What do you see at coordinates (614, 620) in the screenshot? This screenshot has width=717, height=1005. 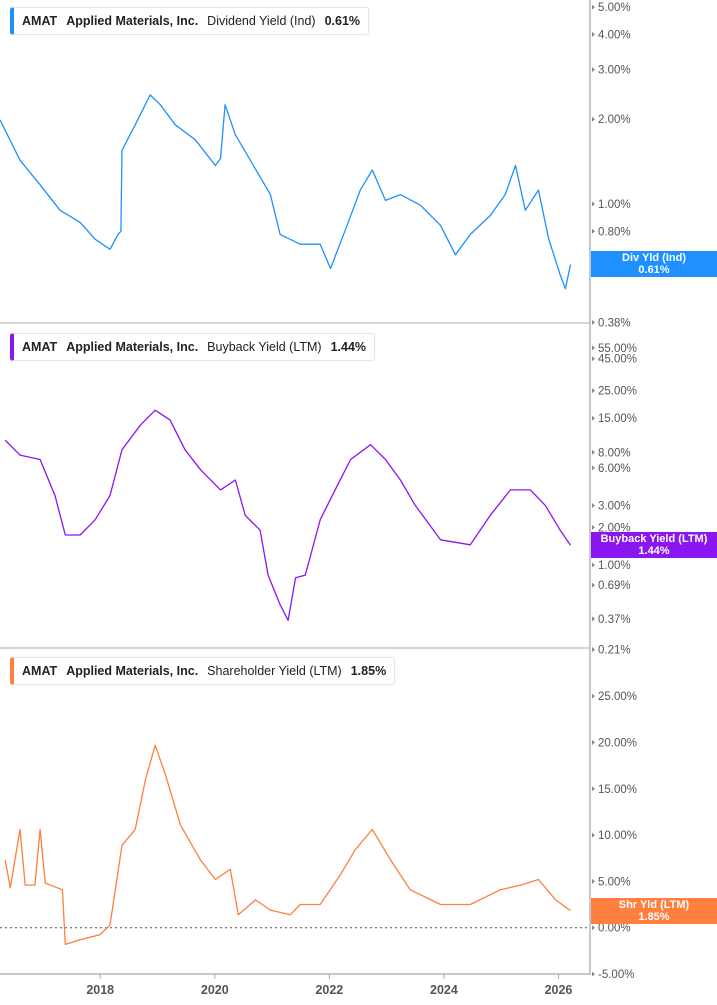 I see `y-tick-label: 0.37%` at bounding box center [614, 620].